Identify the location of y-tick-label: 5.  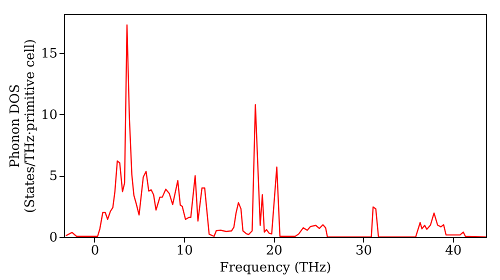
(53, 176).